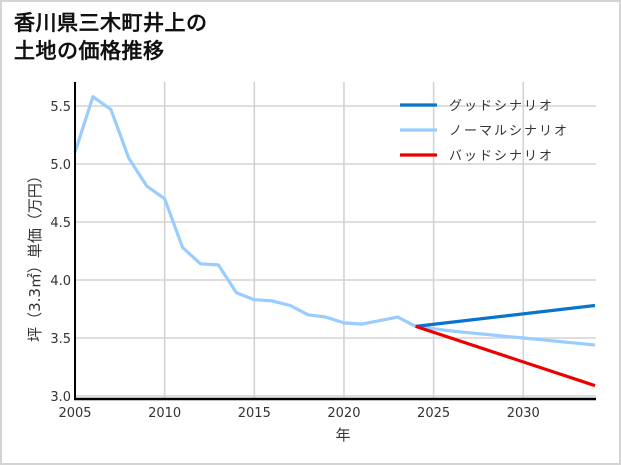 The width and height of the screenshot is (621, 465). Describe the element at coordinates (523, 413) in the screenshot. I see `x-tick-label: 2030` at that location.